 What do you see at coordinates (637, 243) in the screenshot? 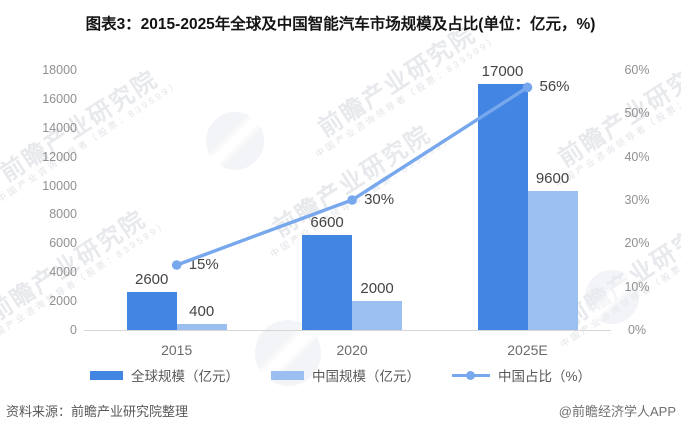
I see `y-axis-right-tick: 20%` at bounding box center [637, 243].